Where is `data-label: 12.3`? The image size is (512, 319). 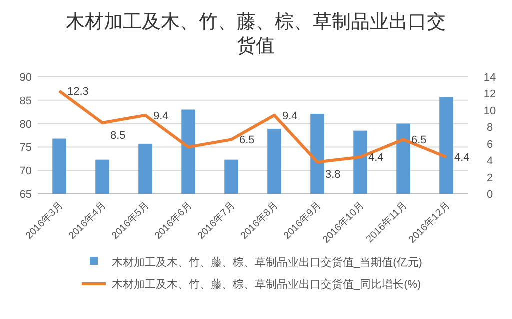
data-label: 12.3 is located at coordinates (78, 92).